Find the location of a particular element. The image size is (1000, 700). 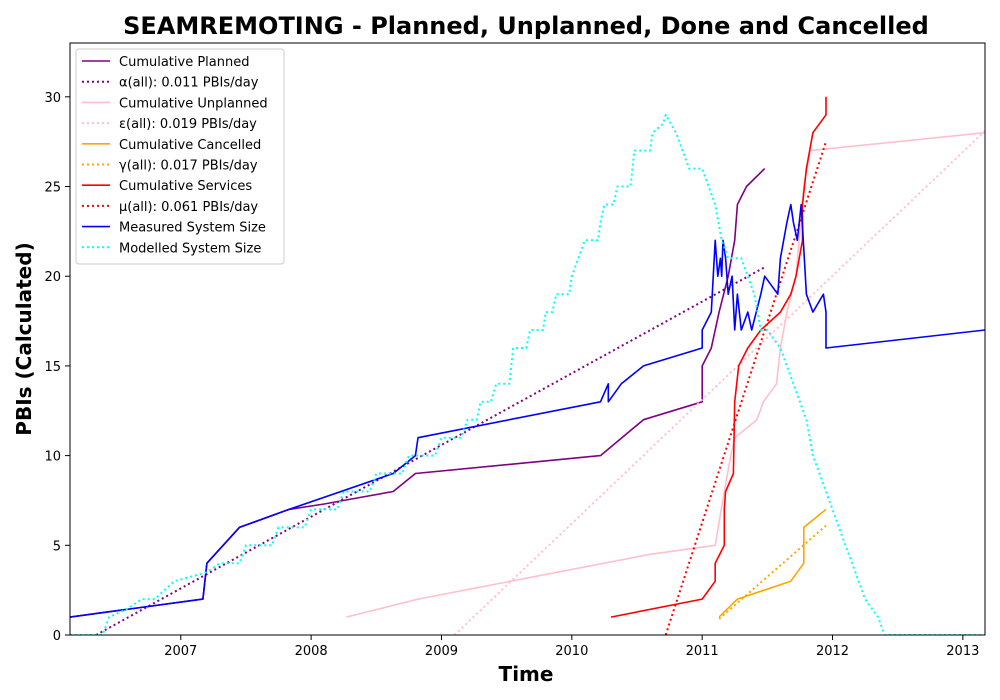

x-axis-label: Time is located at coordinates (526, 674).